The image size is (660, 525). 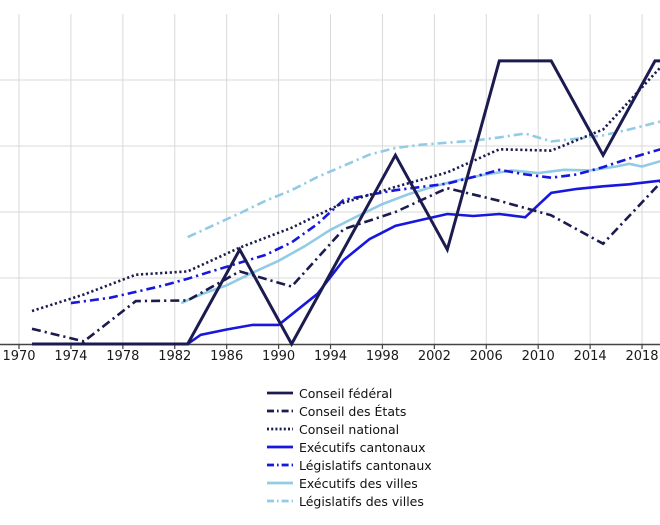 What do you see at coordinates (590, 356) in the screenshot?
I see `x-tick-label-2014: 2014` at bounding box center [590, 356].